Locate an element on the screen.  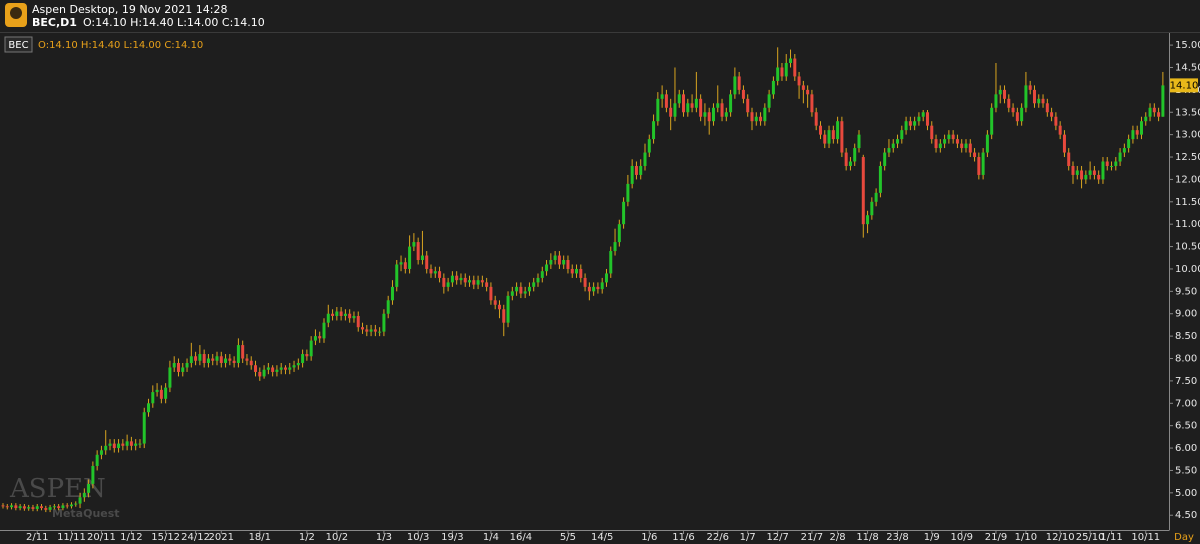
y-tick-label: 12.50 is located at coordinates (1187, 157).